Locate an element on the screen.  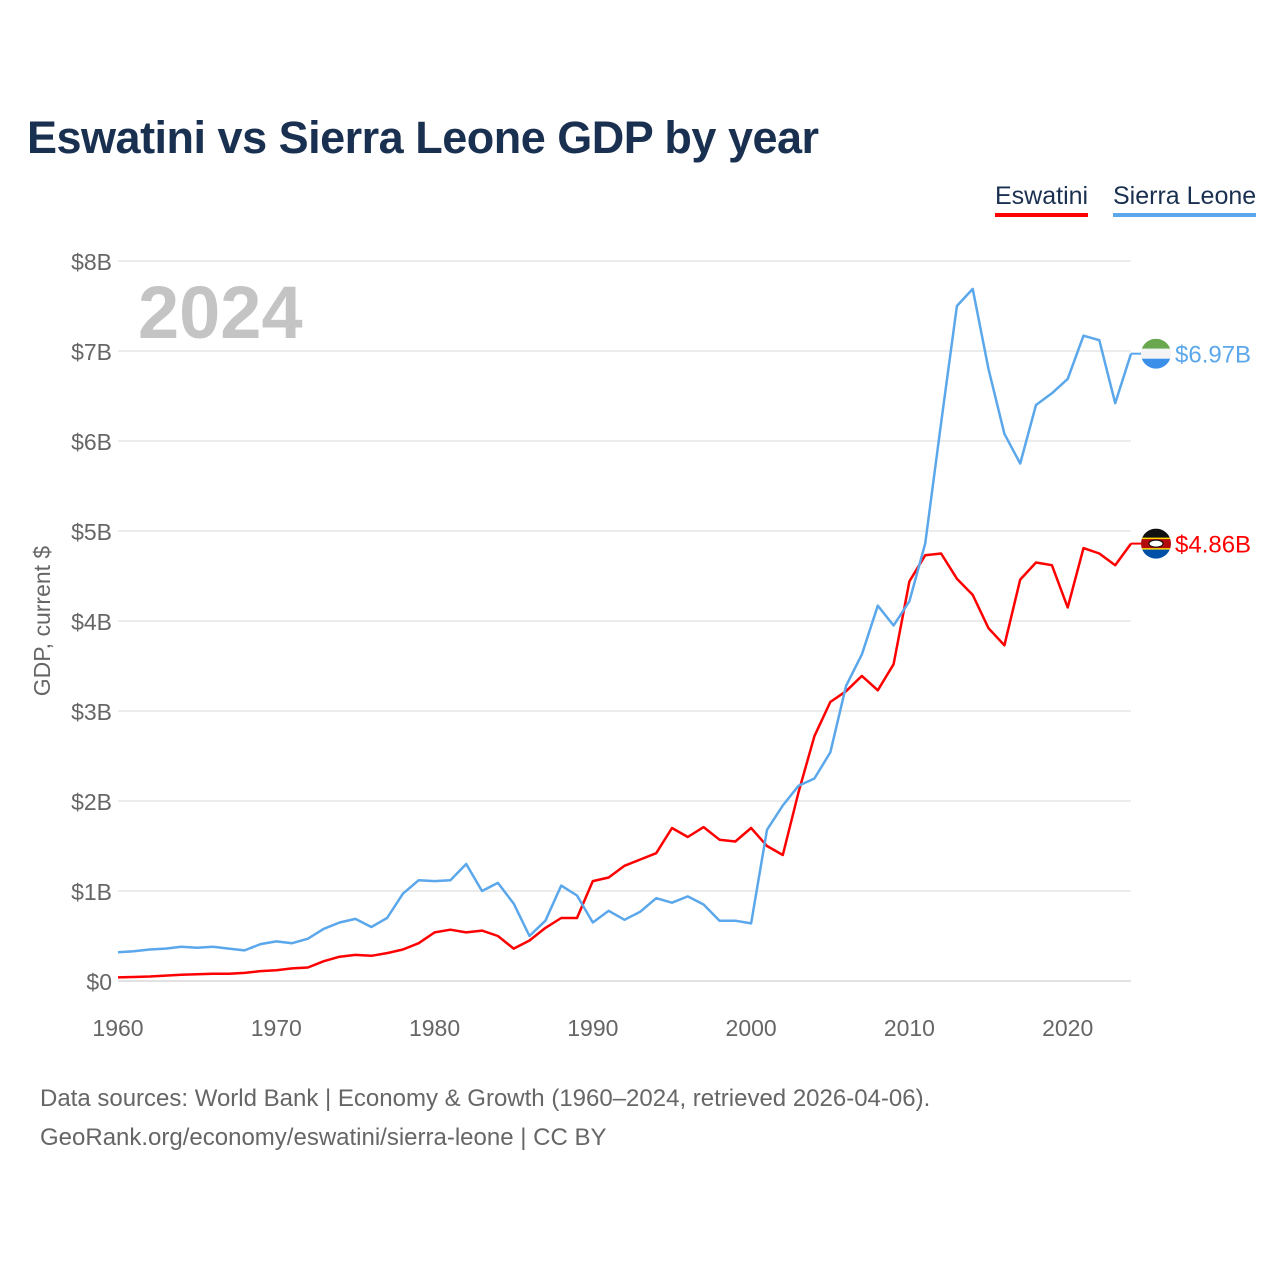
x-tick-label: 1980 is located at coordinates (434, 1028).